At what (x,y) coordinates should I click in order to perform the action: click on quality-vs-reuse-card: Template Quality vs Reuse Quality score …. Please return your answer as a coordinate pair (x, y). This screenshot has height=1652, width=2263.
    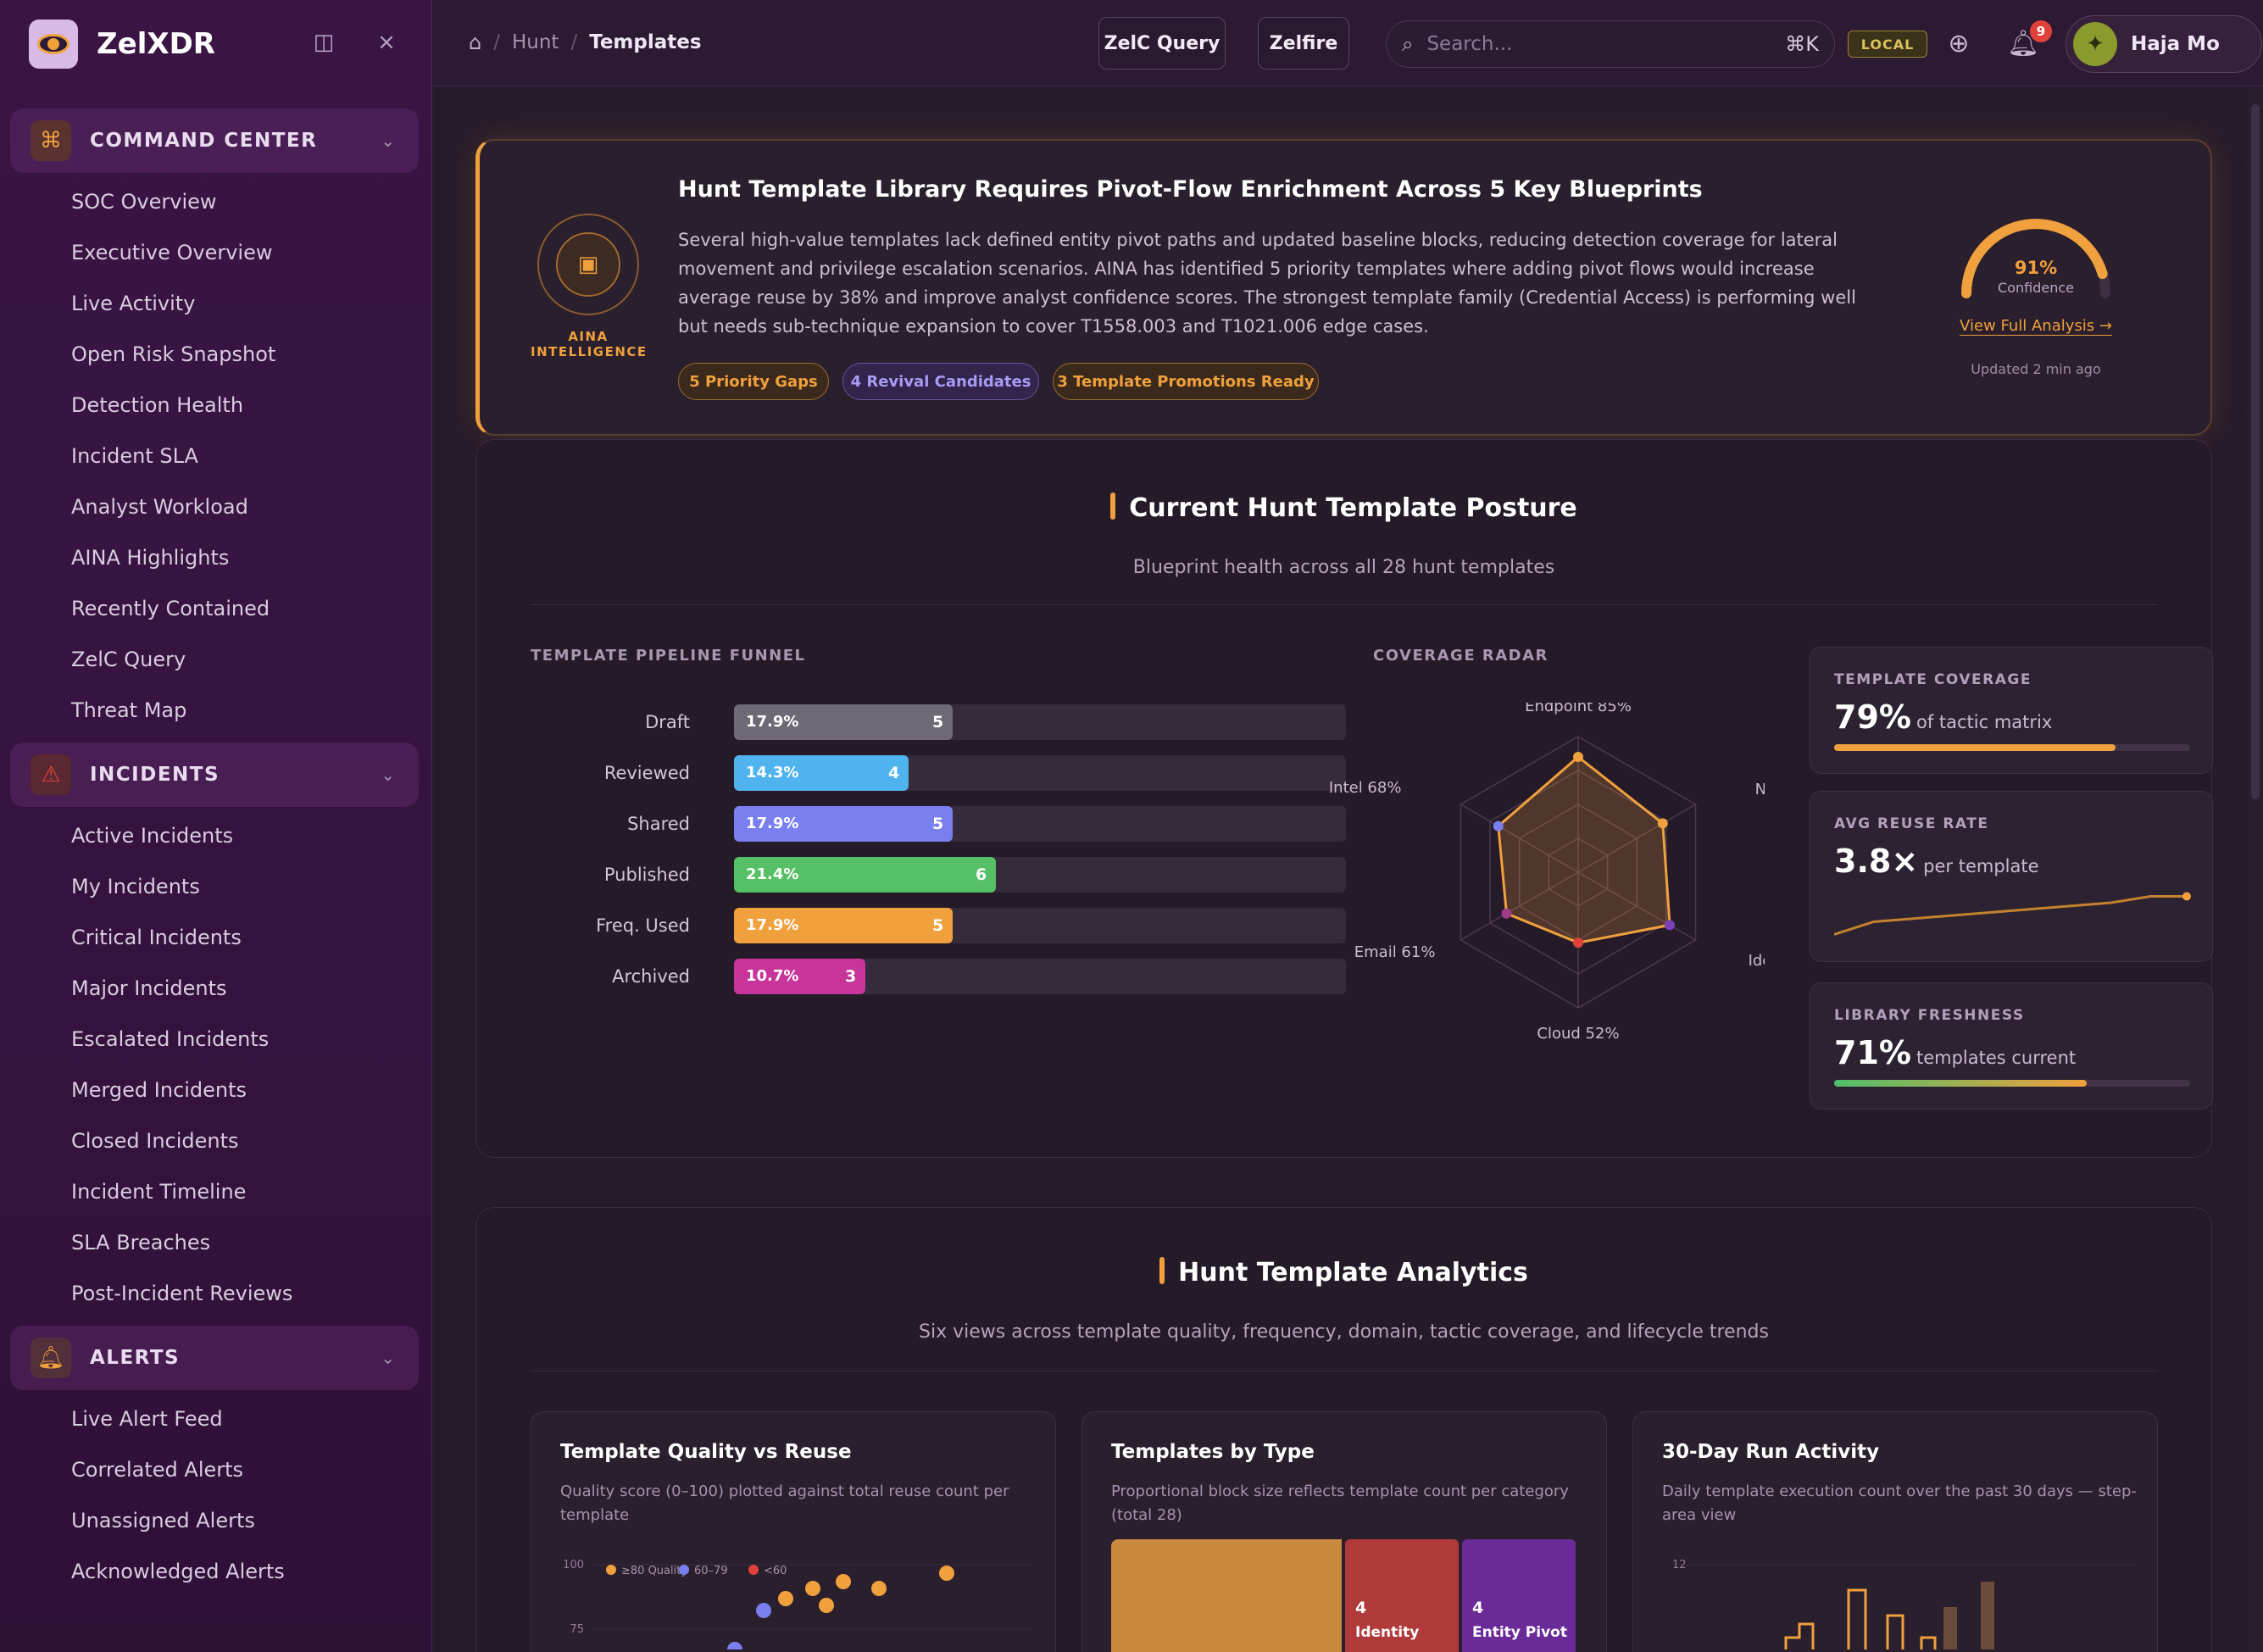
    Looking at the image, I should click on (793, 1531).